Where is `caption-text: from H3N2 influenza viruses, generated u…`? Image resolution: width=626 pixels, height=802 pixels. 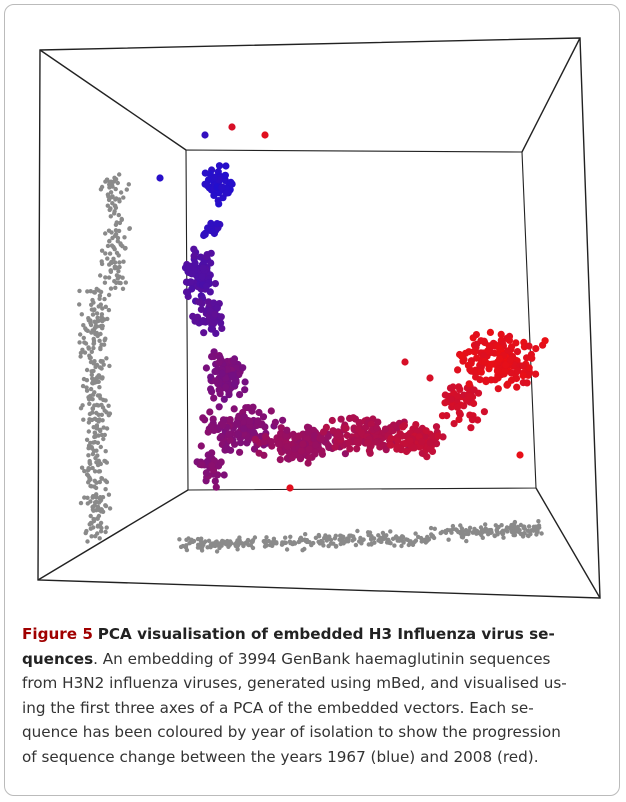 caption-text: from H3N2 influenza viruses, generated u… is located at coordinates (294, 683).